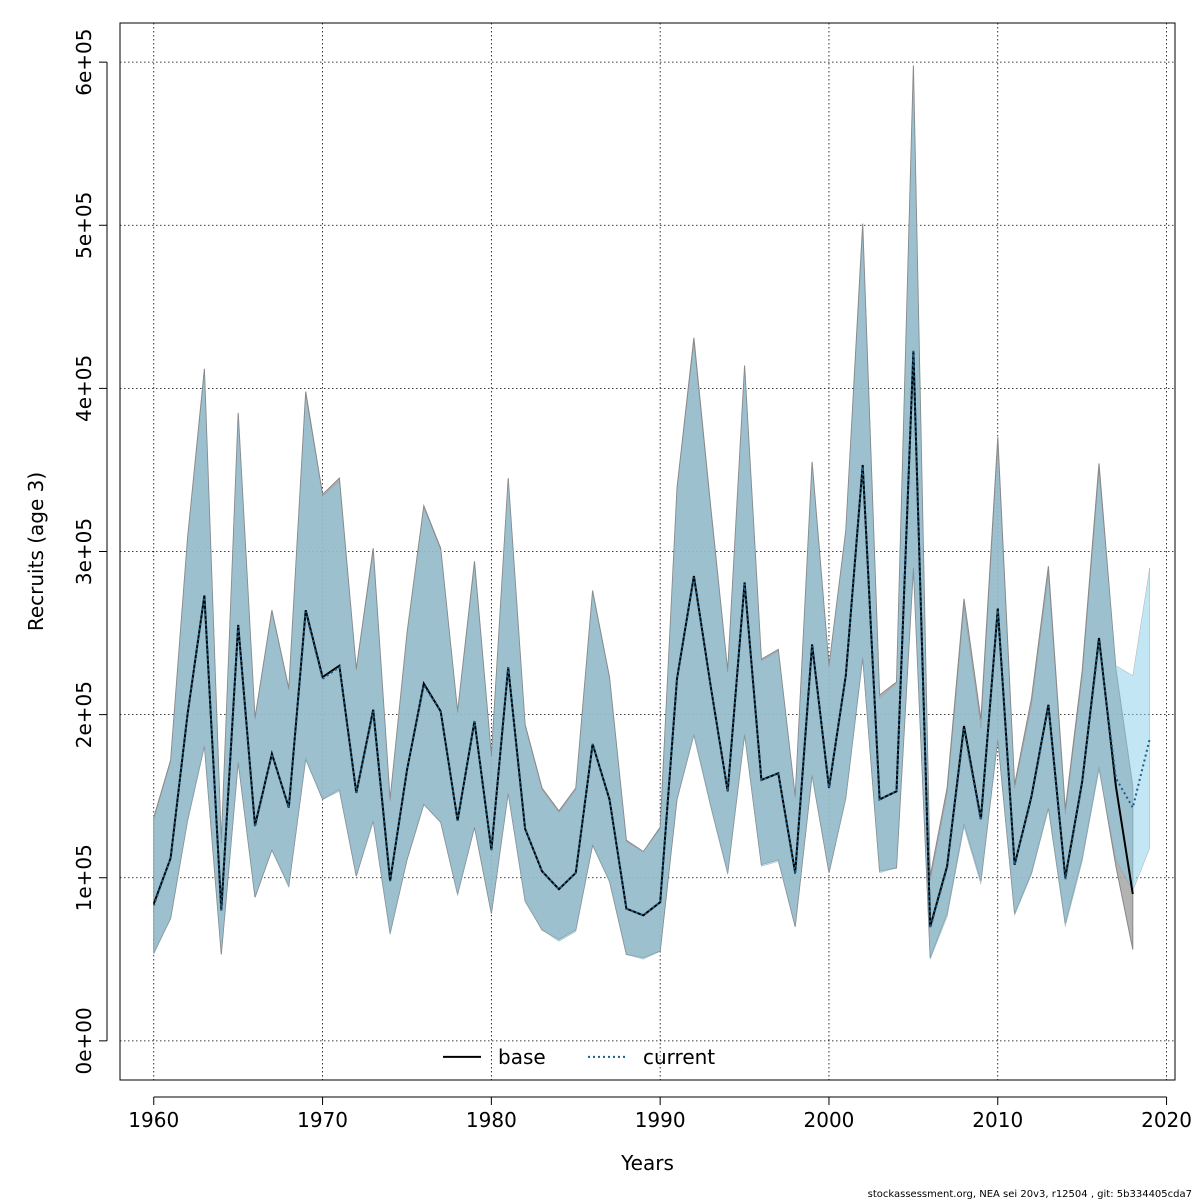  I want to click on x-tick-label: 1990, so click(660, 1120).